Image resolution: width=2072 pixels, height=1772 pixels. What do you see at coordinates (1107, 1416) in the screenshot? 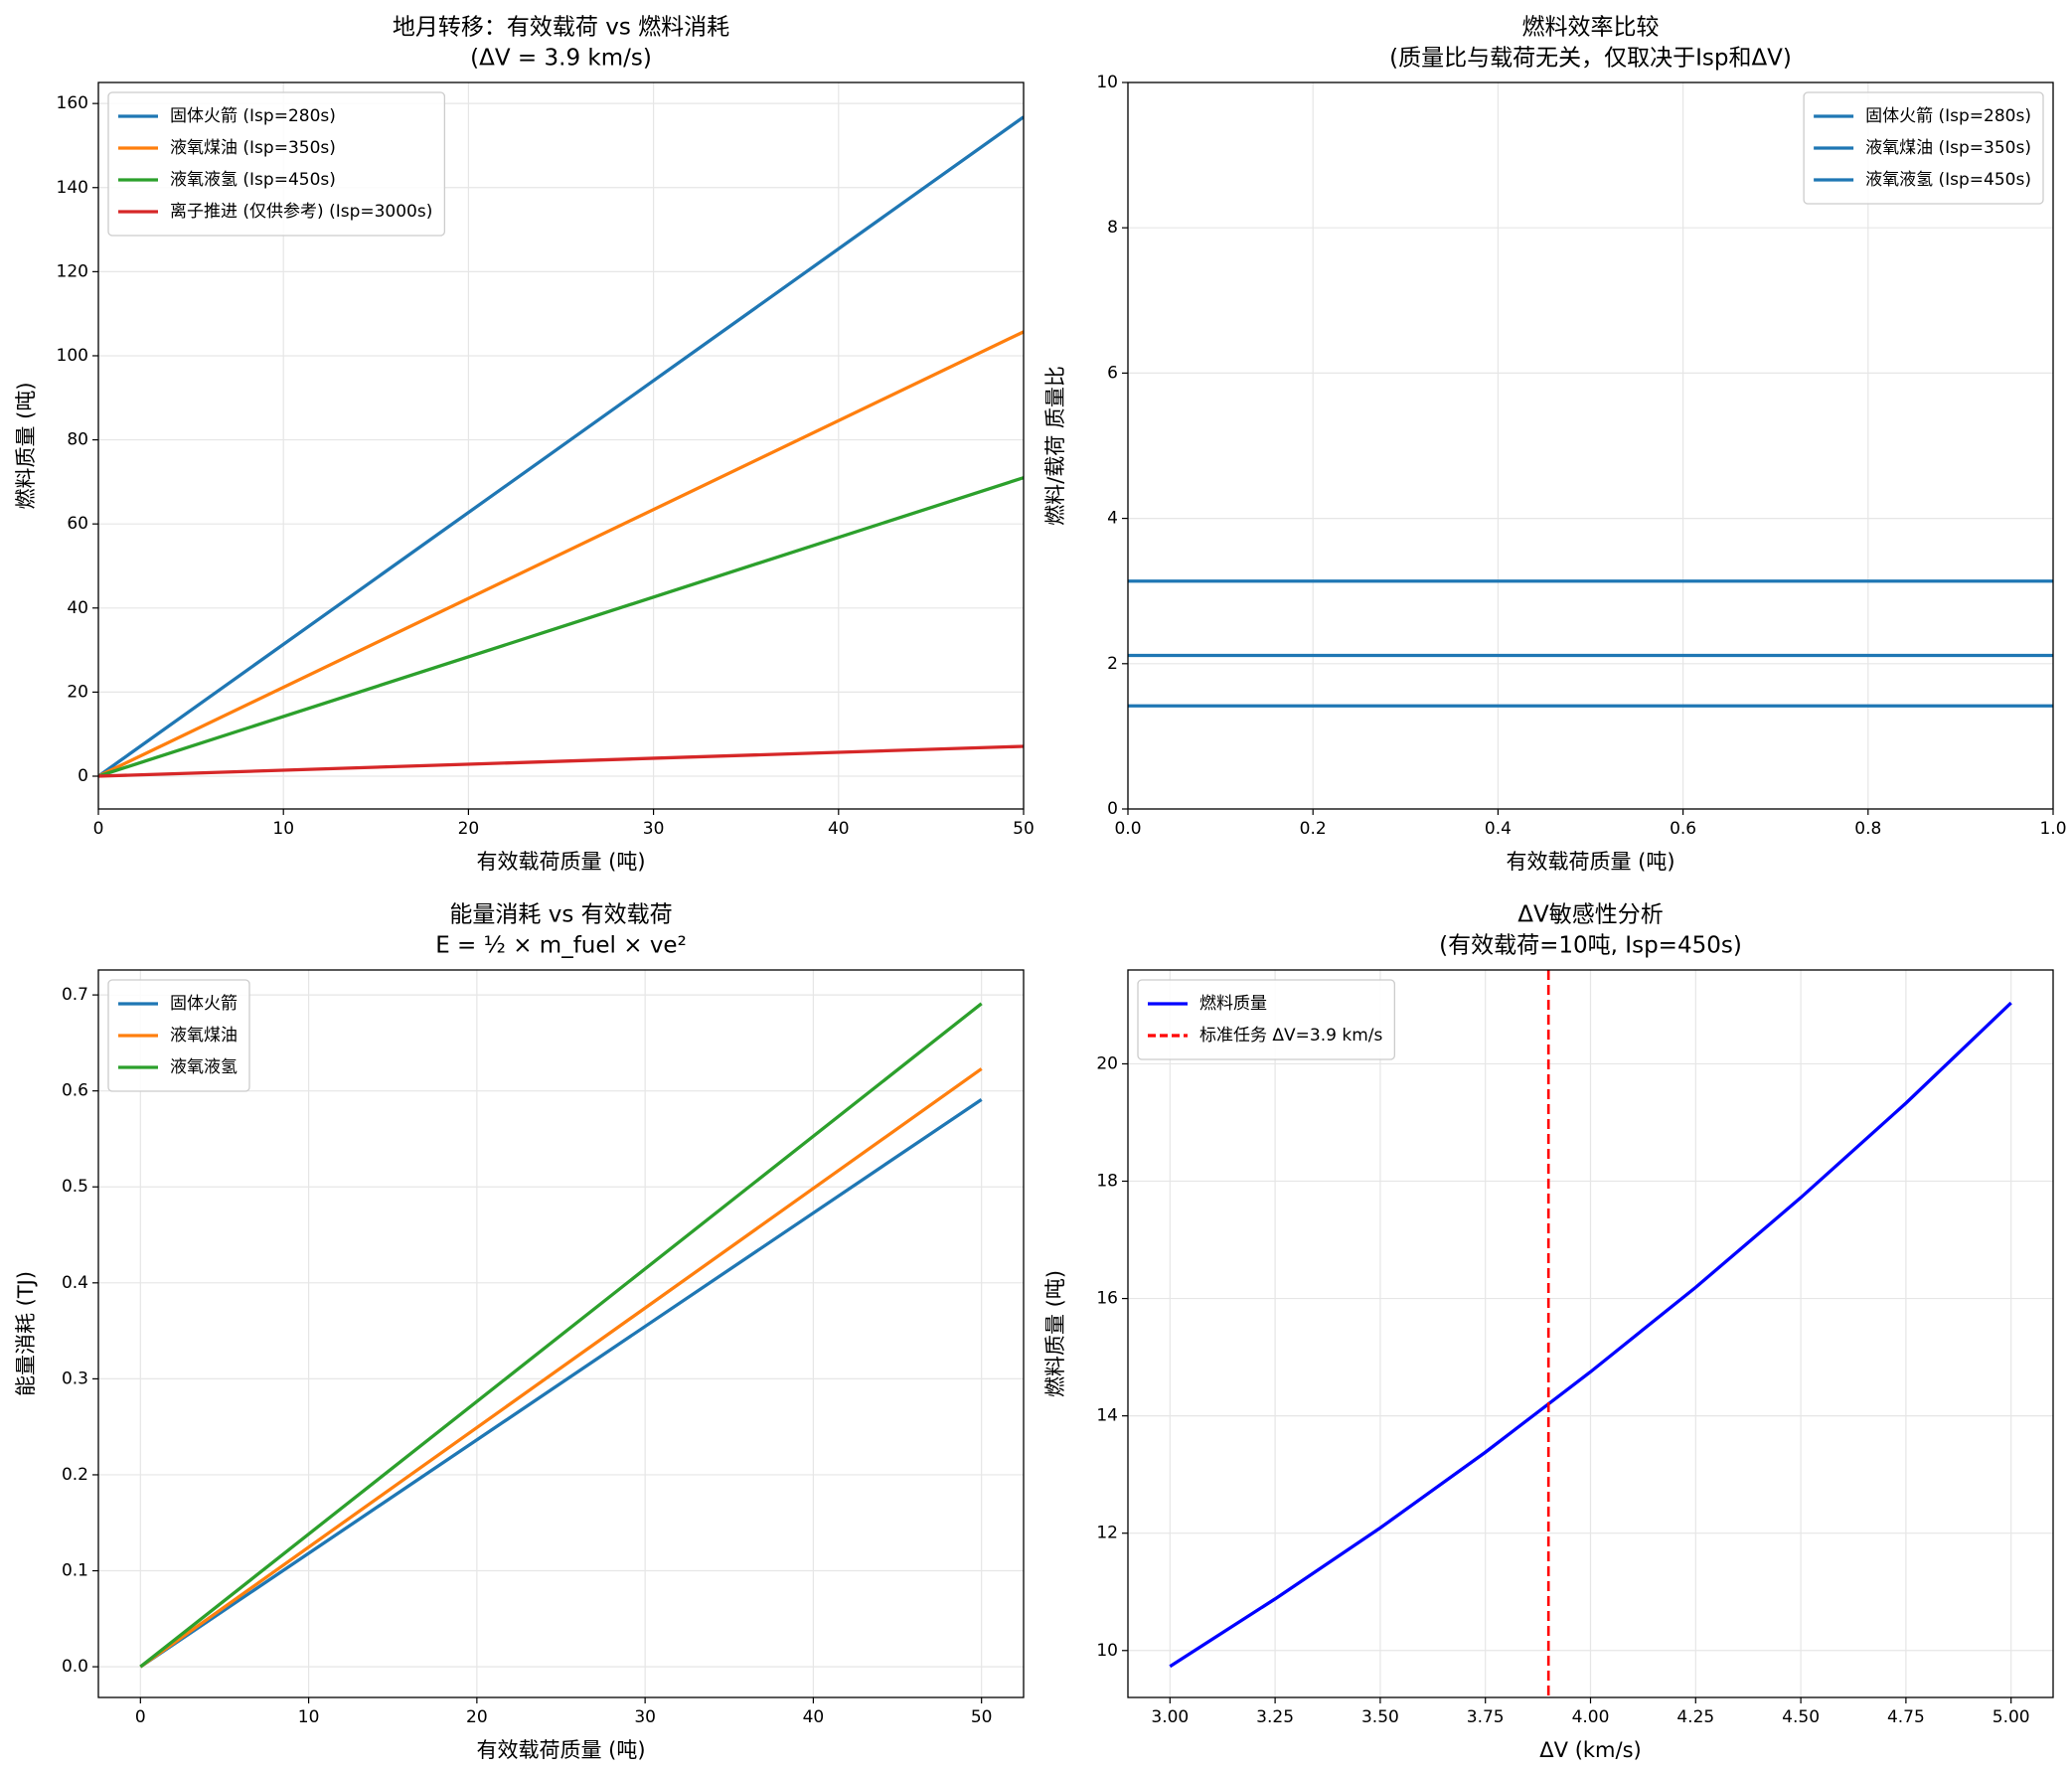
I see `y-tick-label: 14` at bounding box center [1107, 1416].